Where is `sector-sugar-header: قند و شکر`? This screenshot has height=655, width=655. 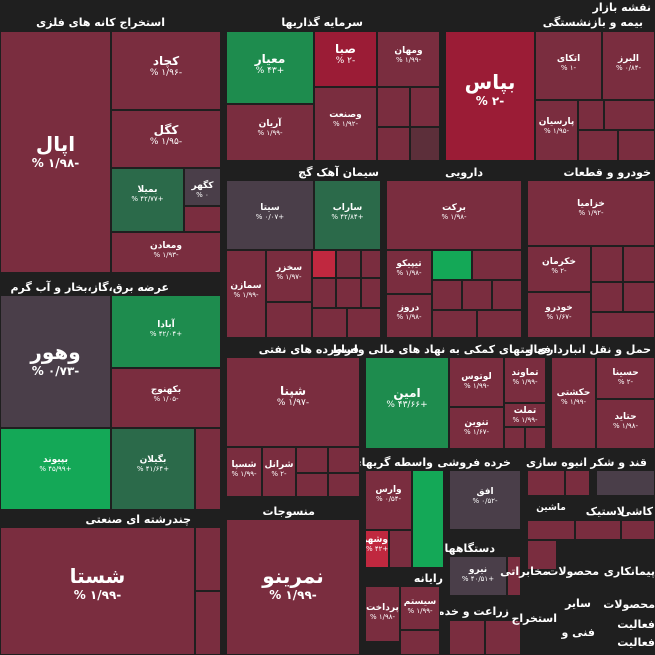 sector-sugar-header: قند و شکر is located at coordinates (618, 462).